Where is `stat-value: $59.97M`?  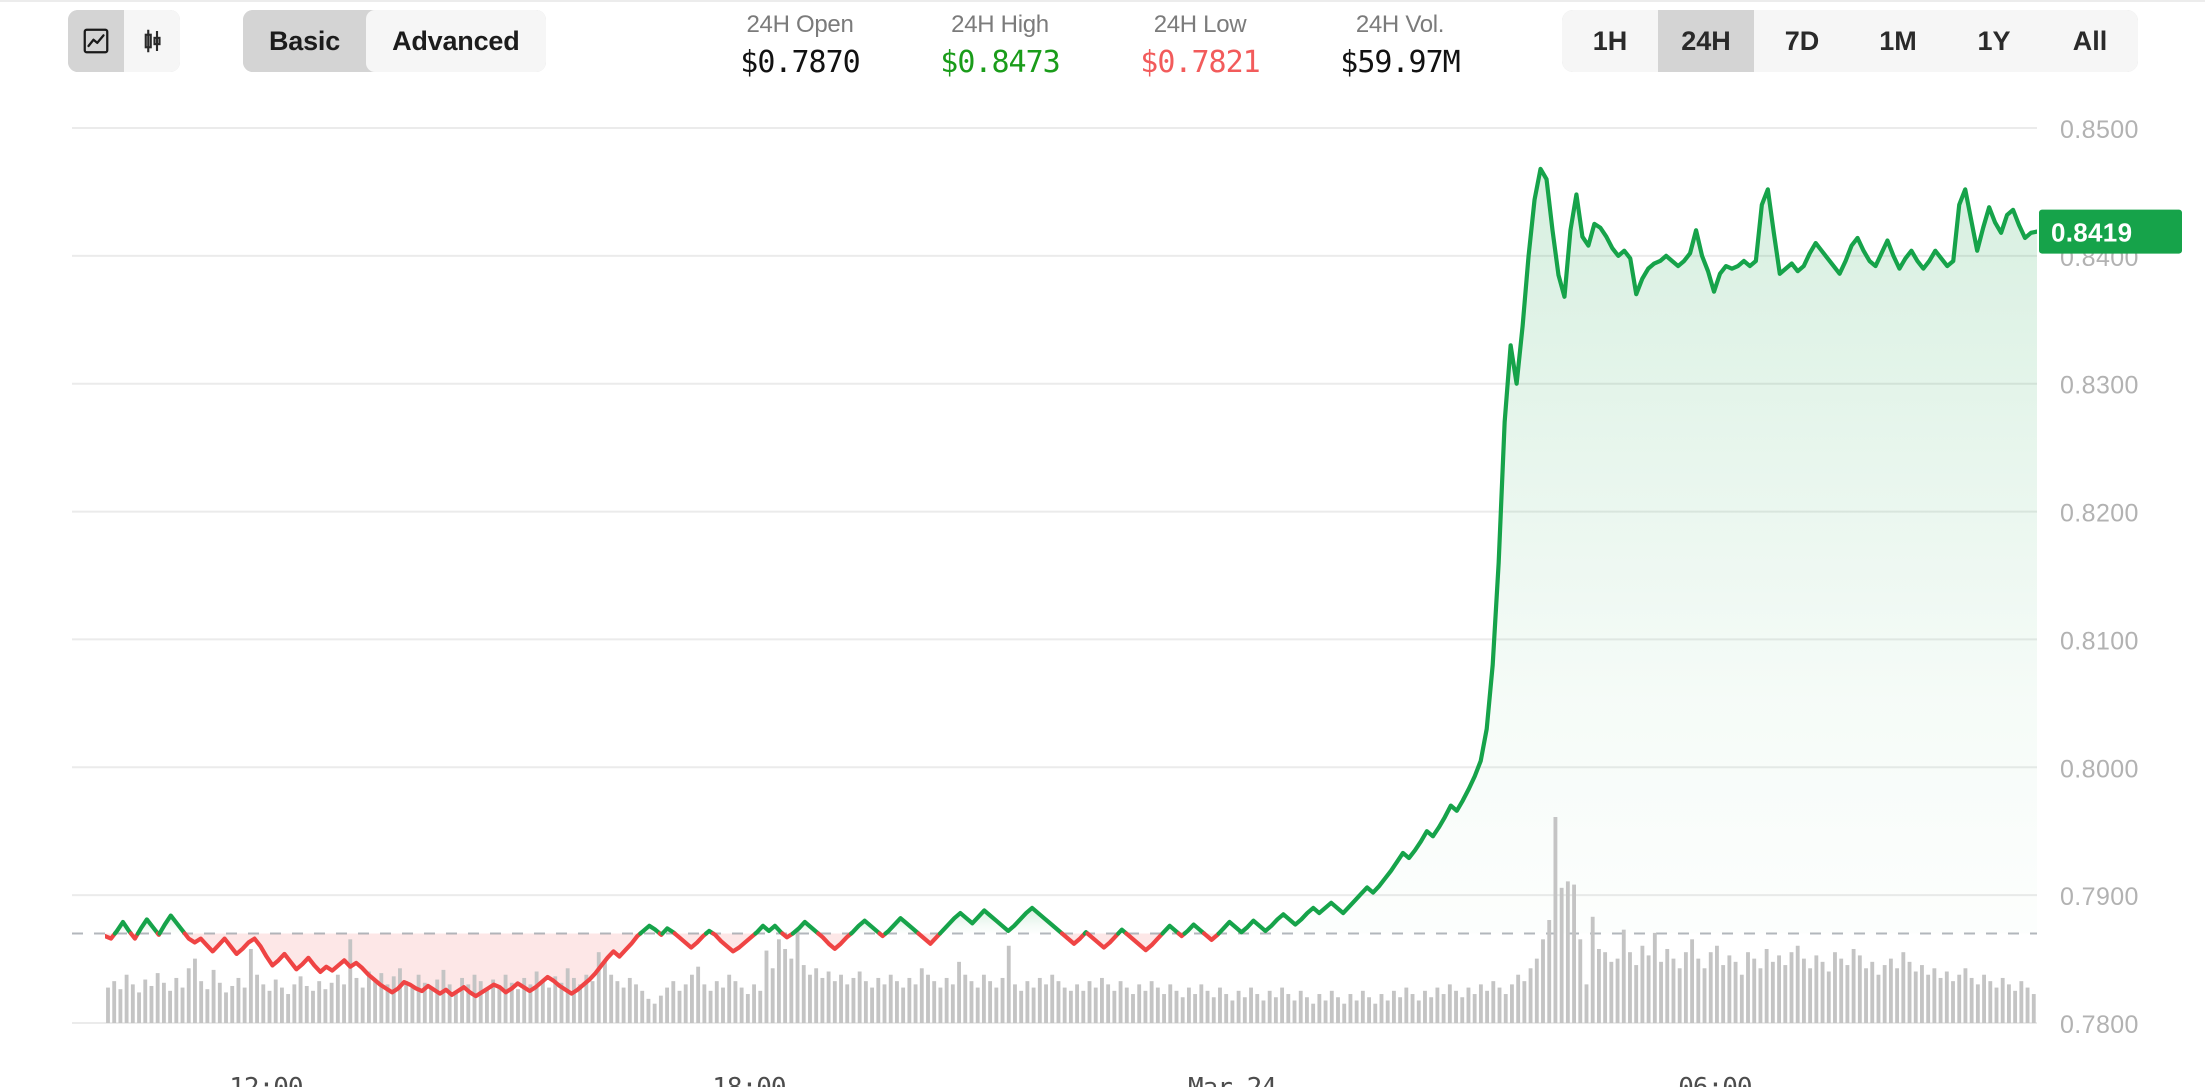 stat-value: $59.97M is located at coordinates (1400, 62).